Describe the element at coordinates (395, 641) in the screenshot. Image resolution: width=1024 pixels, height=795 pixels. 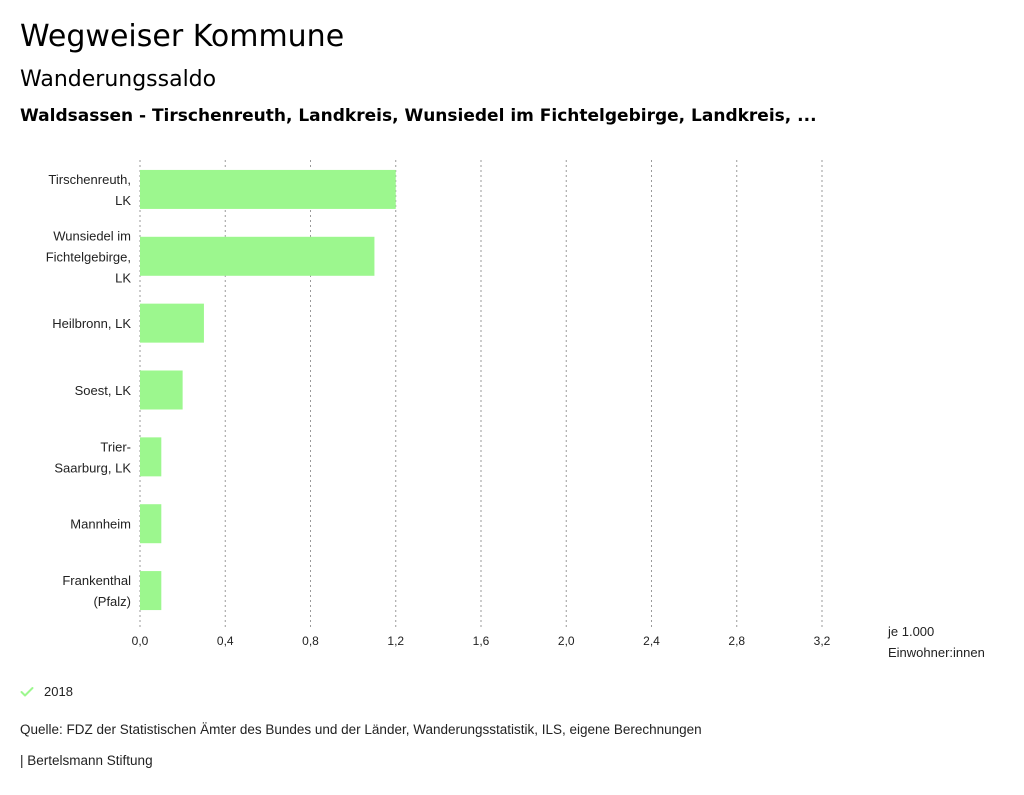
I see `x-tick-label: 1,2` at that location.